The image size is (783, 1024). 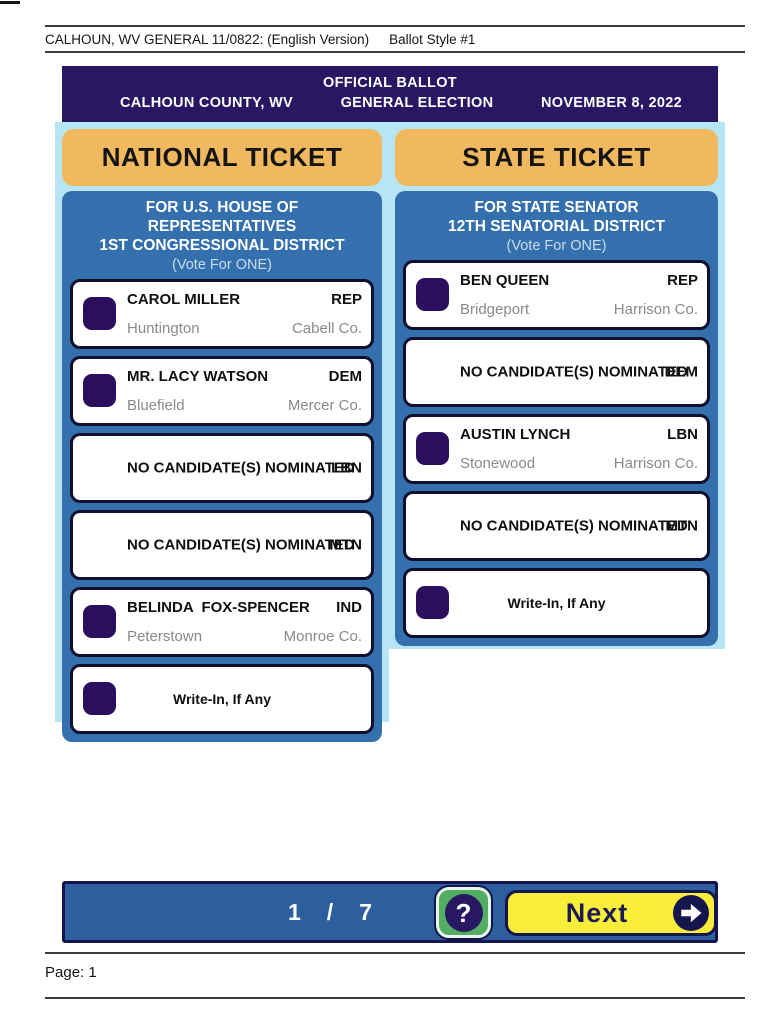 What do you see at coordinates (71, 972) in the screenshot?
I see `footer-page-label: Page: 1` at bounding box center [71, 972].